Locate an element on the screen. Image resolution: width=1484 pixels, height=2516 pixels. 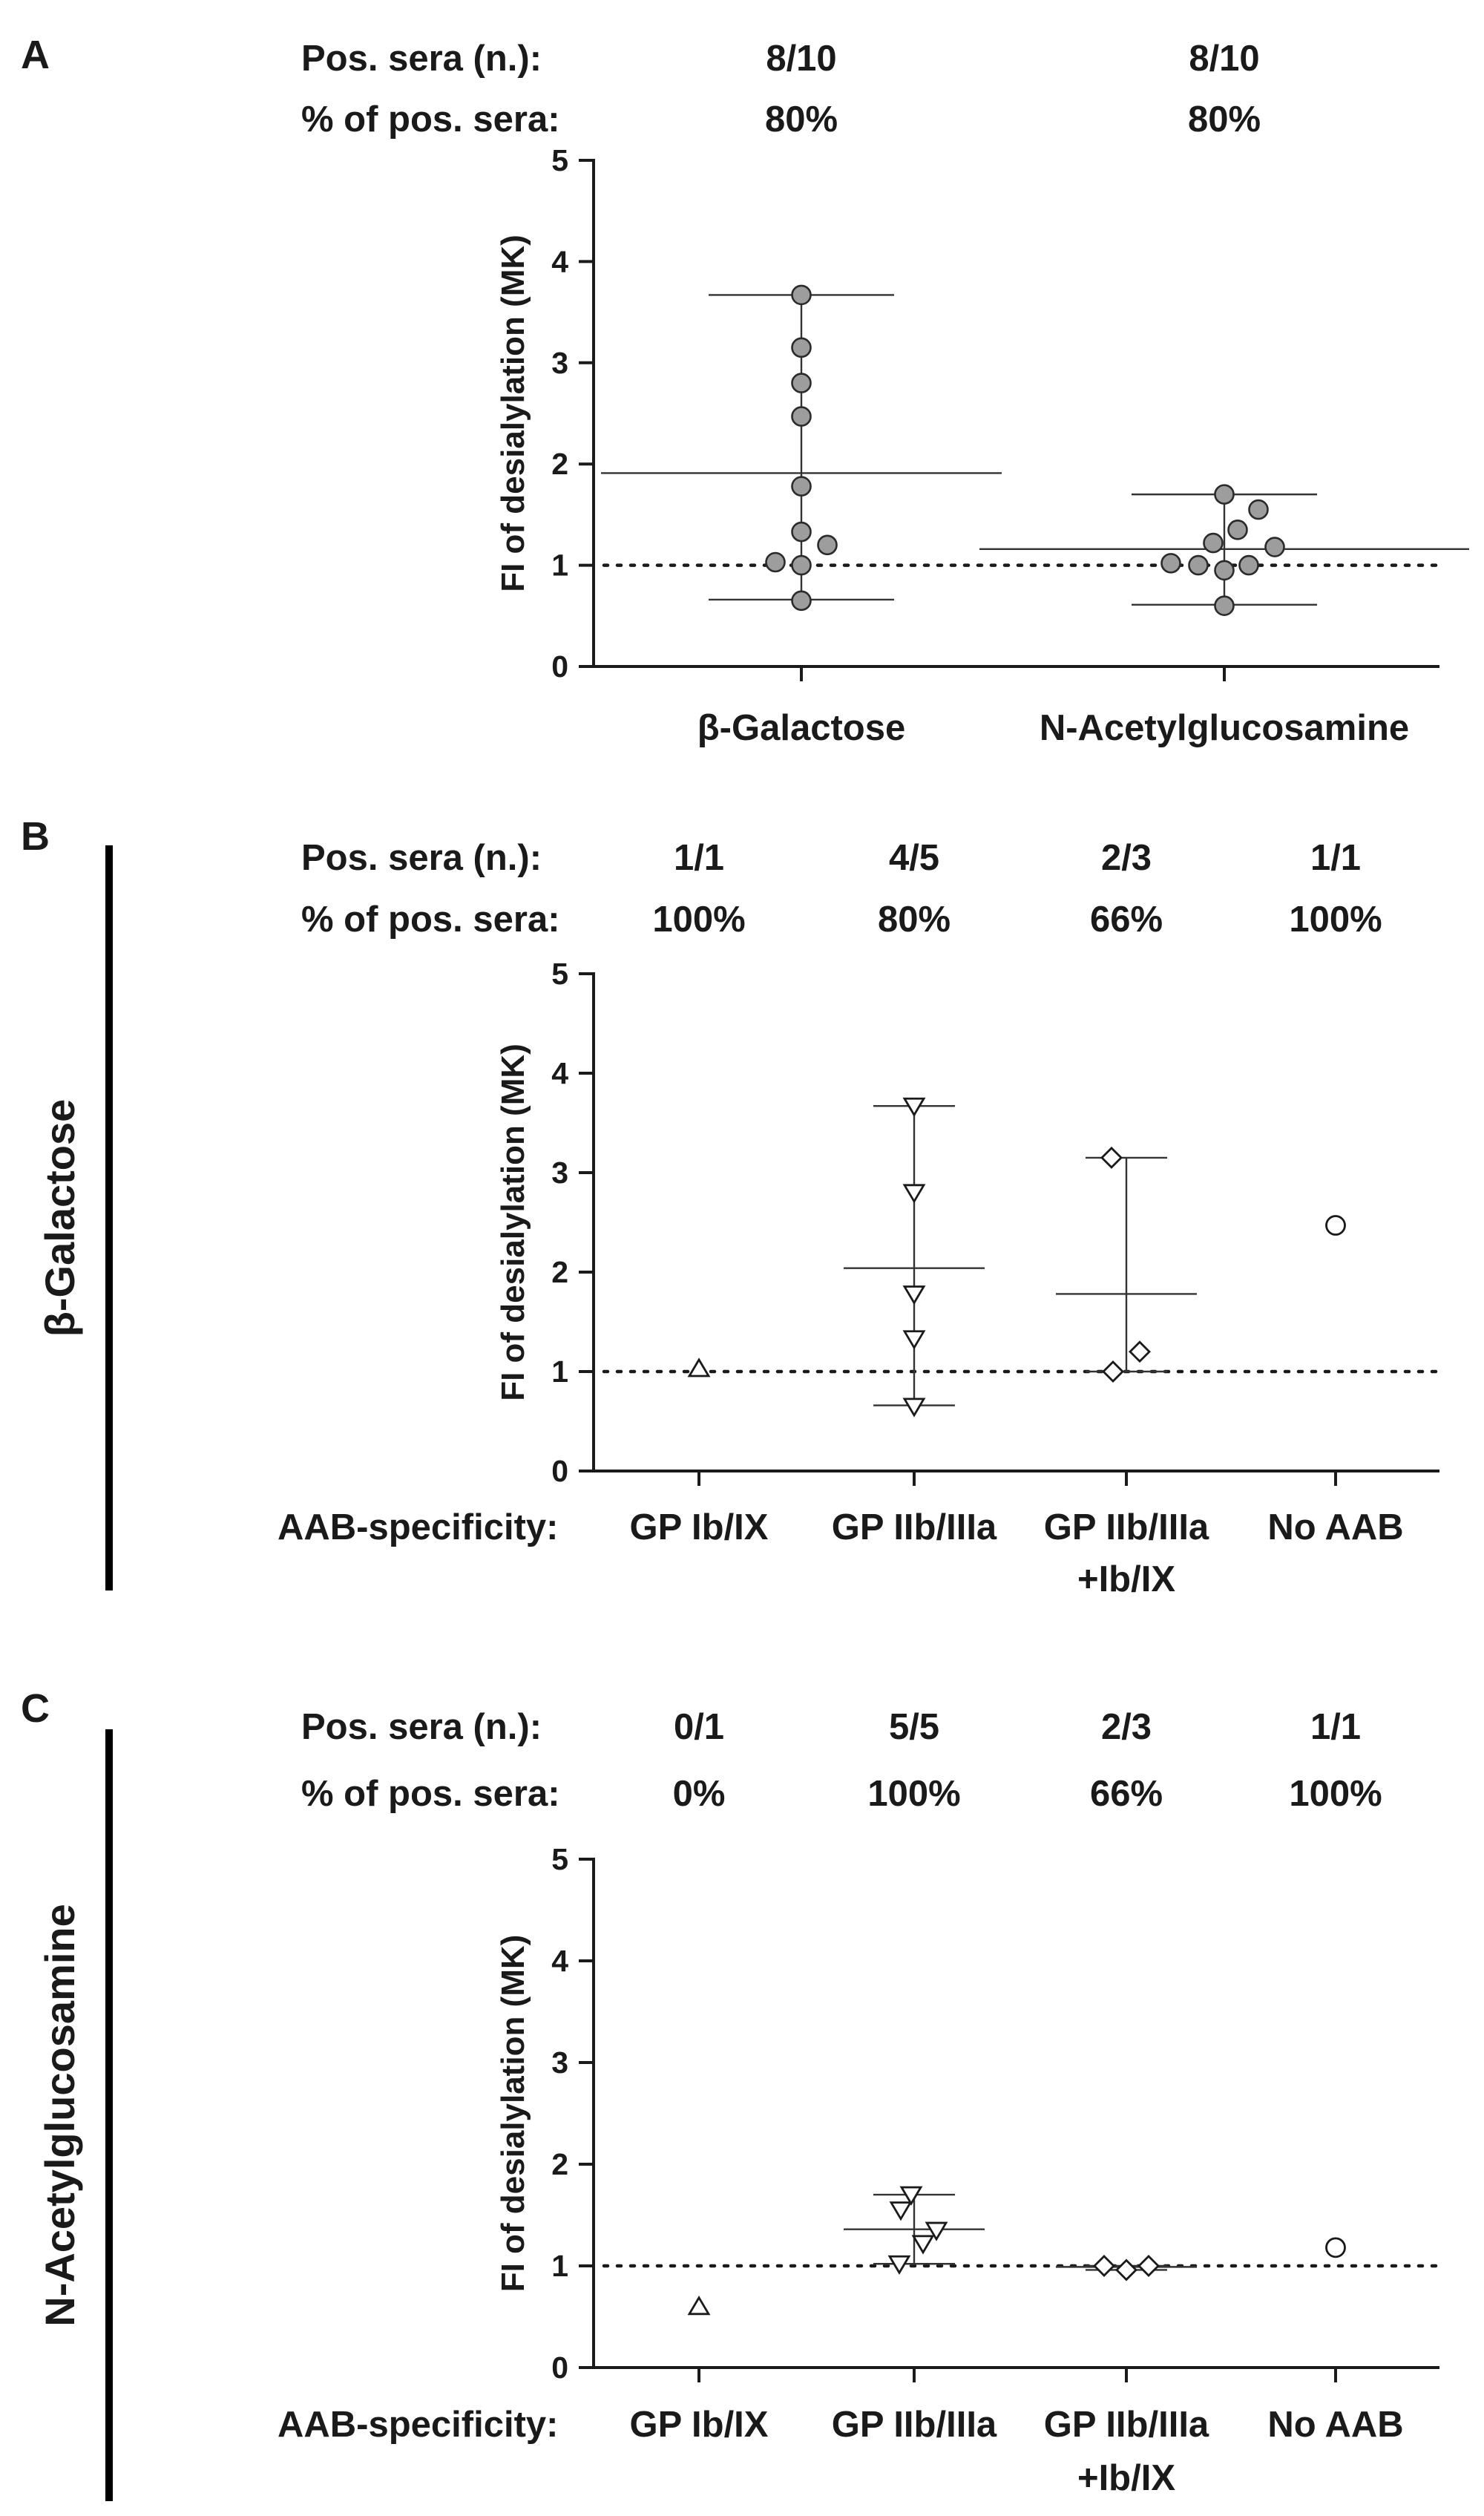
category-label: N-Acetylglucosamine is located at coordinates (1224, 728).